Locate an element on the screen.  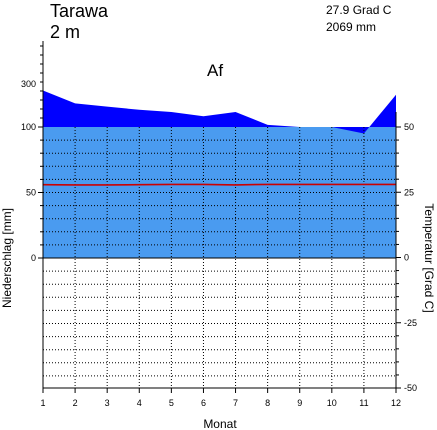
x-tick-label: 12 is located at coordinates (396, 403).